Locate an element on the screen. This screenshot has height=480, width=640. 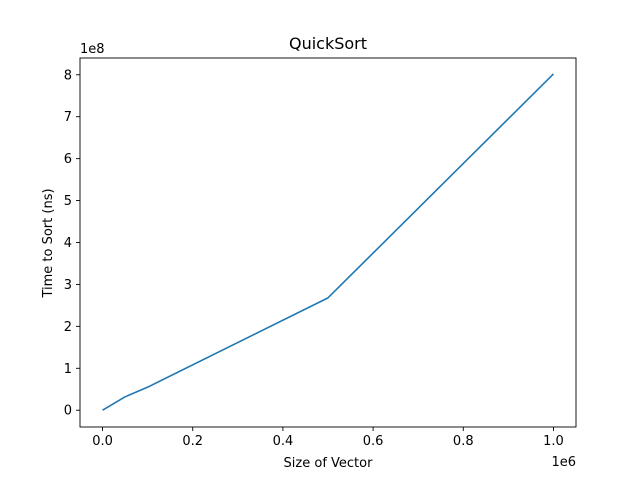
y-tick-label: 3 is located at coordinates (68, 285).